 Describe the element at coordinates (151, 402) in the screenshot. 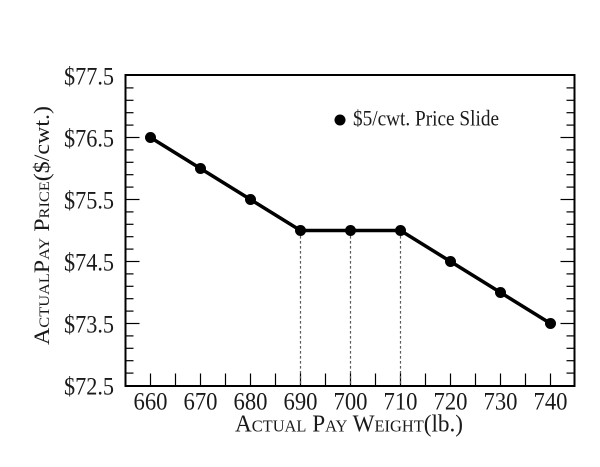

I see `svg-text: 660` at that location.